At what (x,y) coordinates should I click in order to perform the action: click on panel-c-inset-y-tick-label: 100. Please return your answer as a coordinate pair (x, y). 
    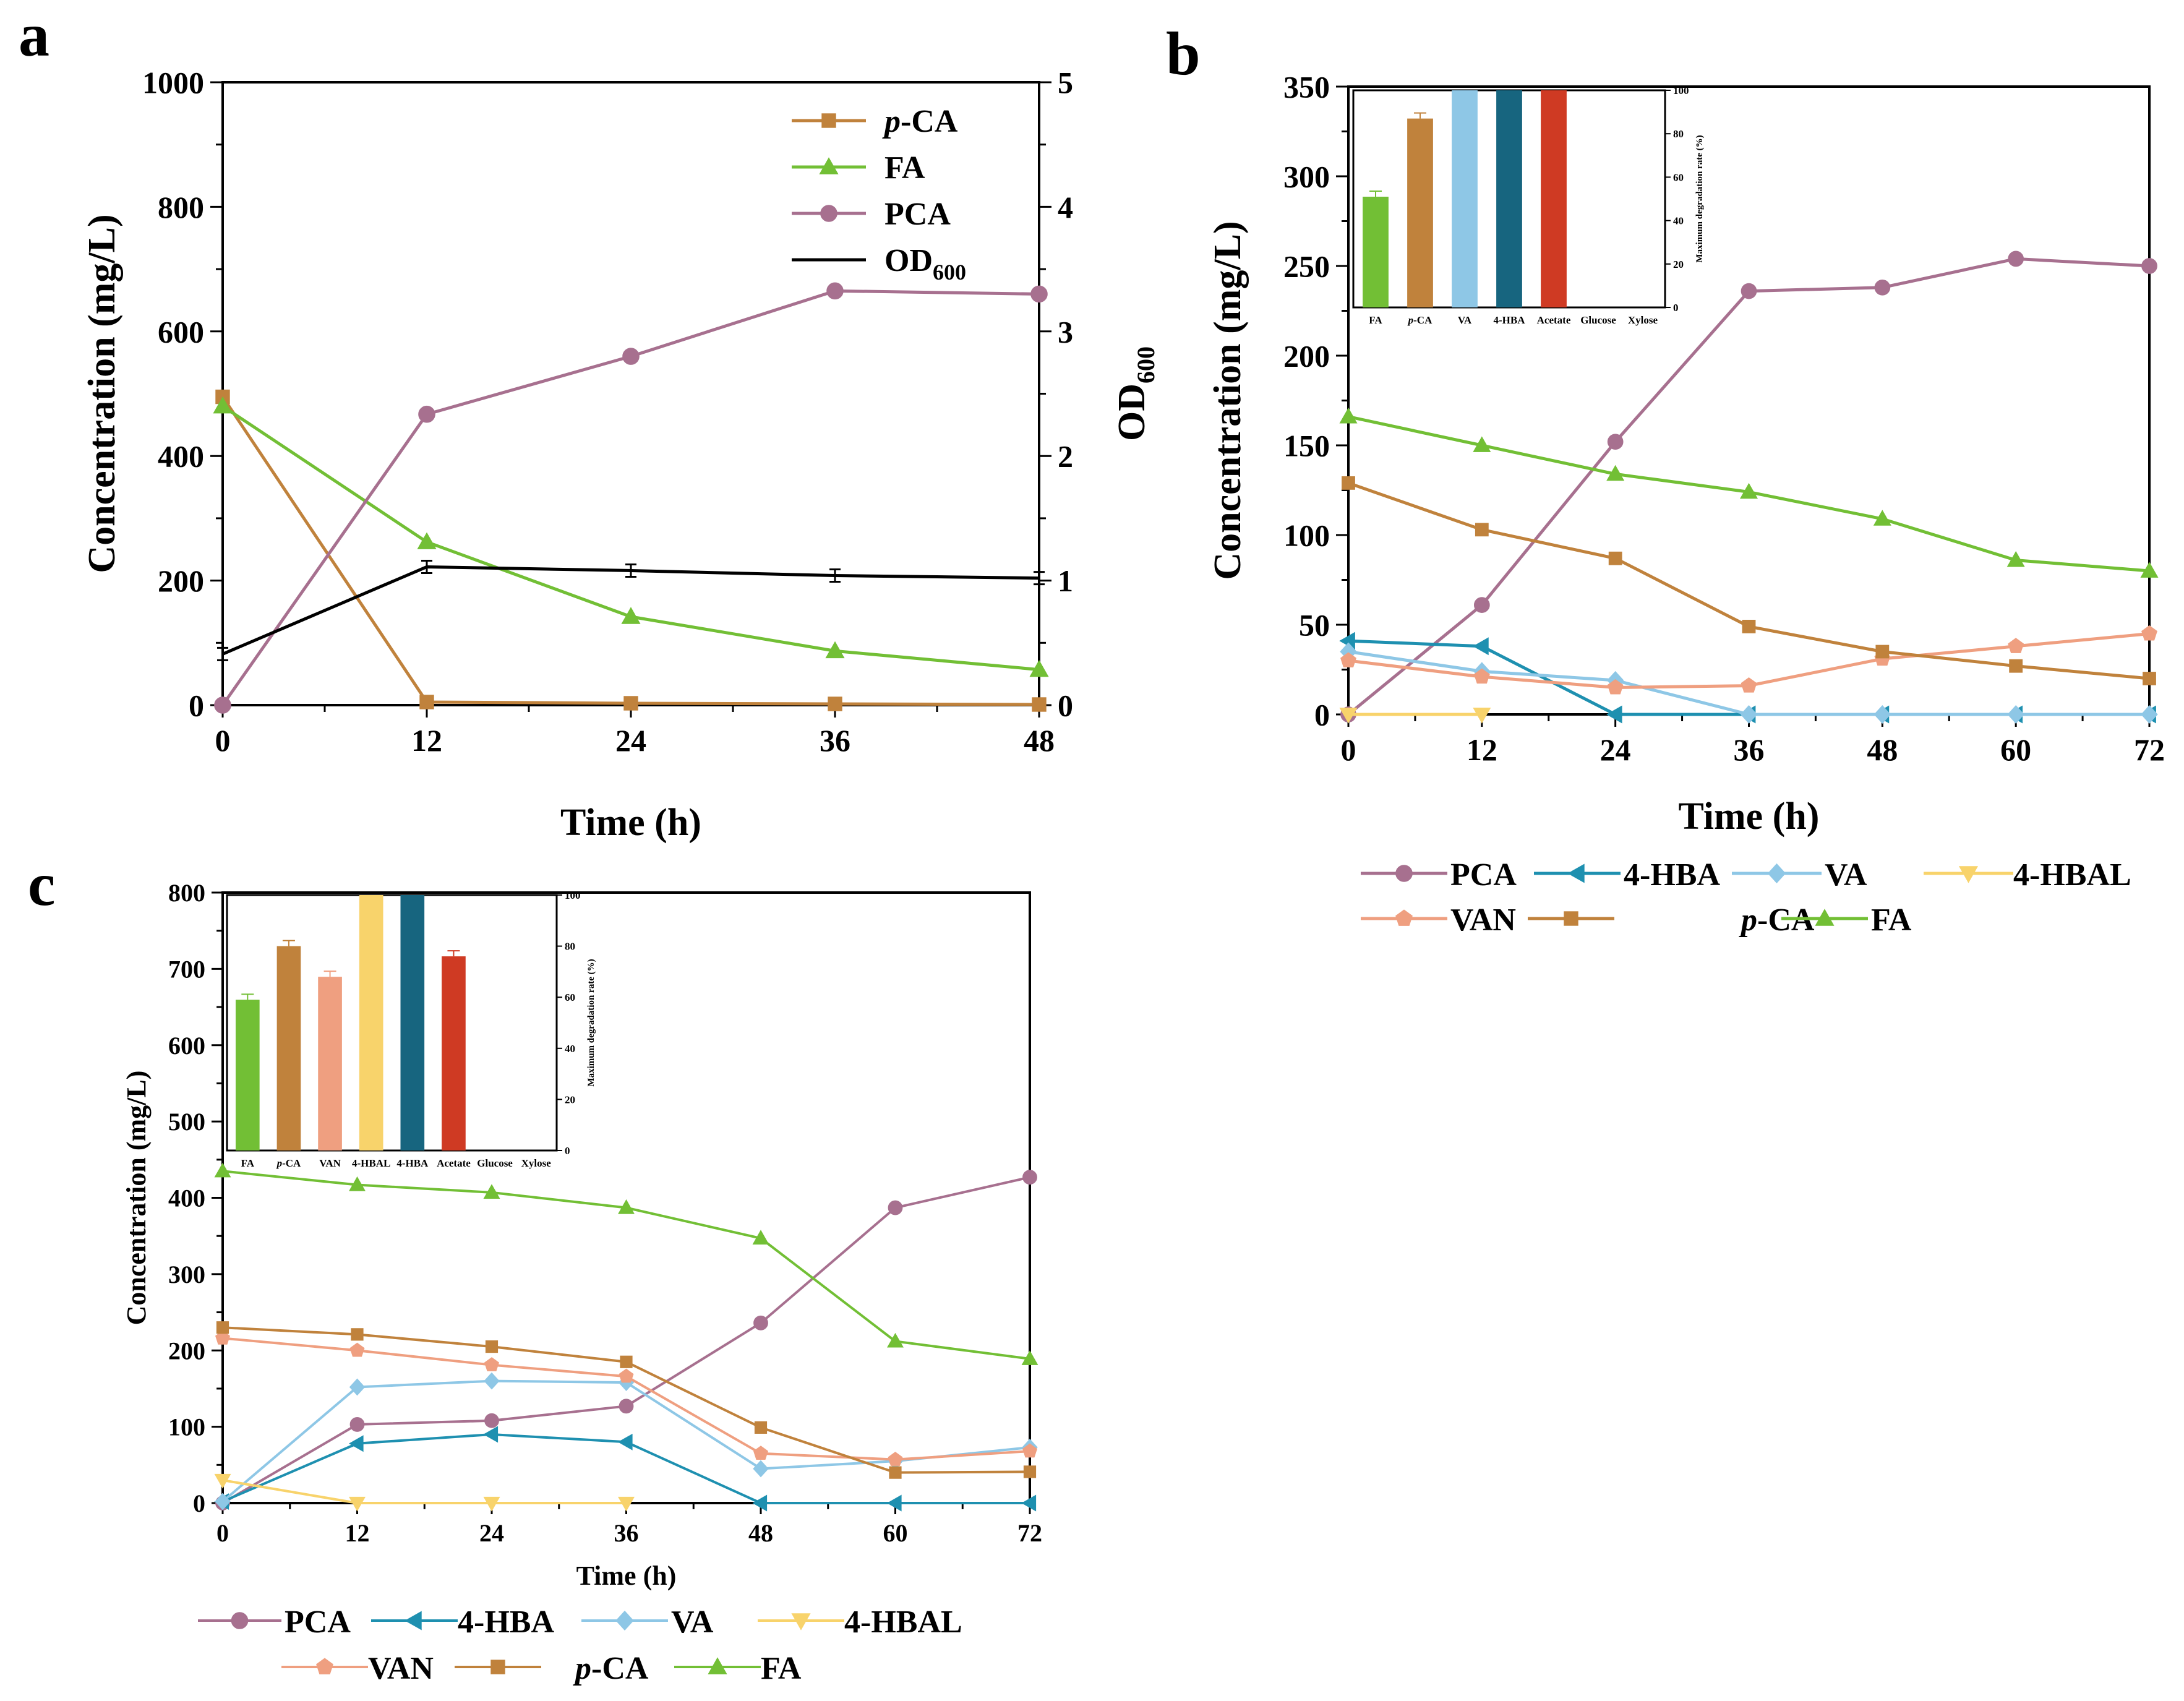
    Looking at the image, I should click on (573, 895).